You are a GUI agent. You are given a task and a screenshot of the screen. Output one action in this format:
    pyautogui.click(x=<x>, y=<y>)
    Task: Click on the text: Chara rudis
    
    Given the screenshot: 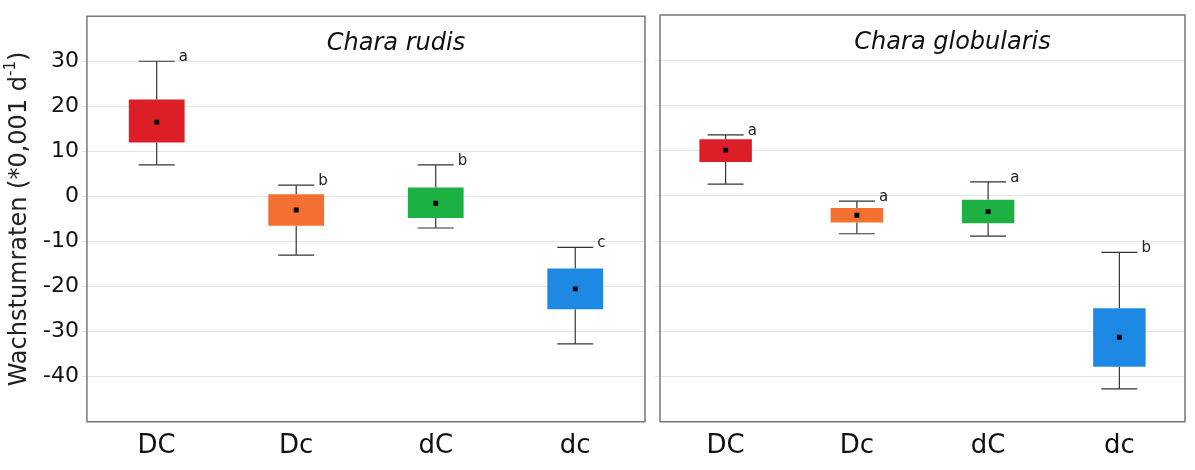 What is the action you would take?
    pyautogui.click(x=396, y=42)
    